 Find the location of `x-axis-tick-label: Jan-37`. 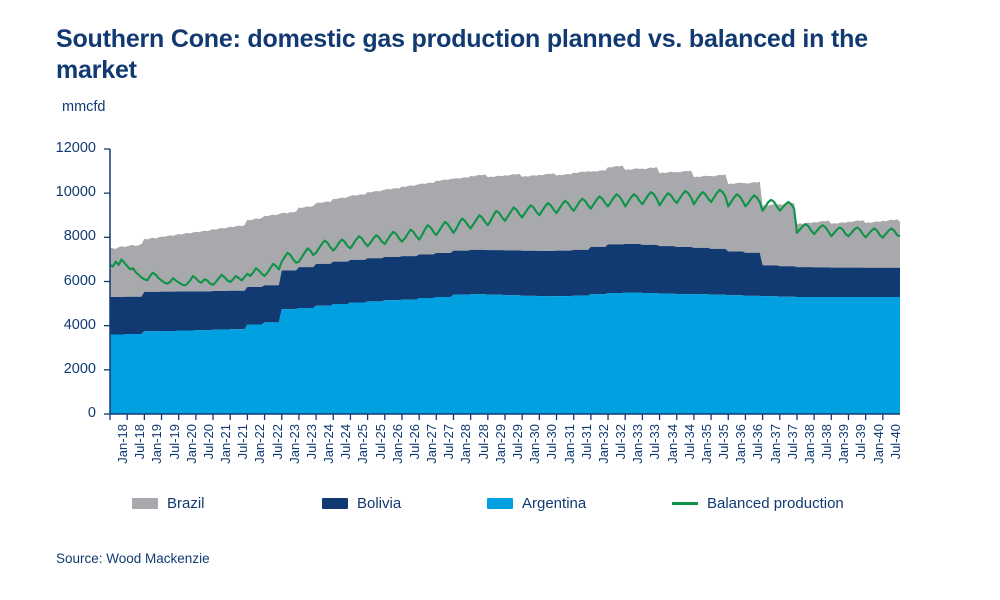

x-axis-tick-label: Jan-37 is located at coordinates (775, 444).